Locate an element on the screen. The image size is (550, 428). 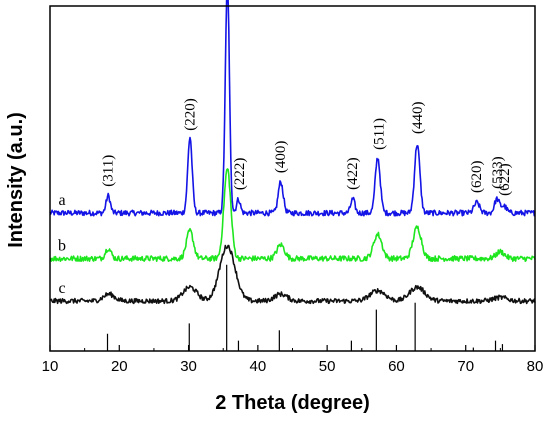
x-tick-label: 30 is located at coordinates (188, 366).